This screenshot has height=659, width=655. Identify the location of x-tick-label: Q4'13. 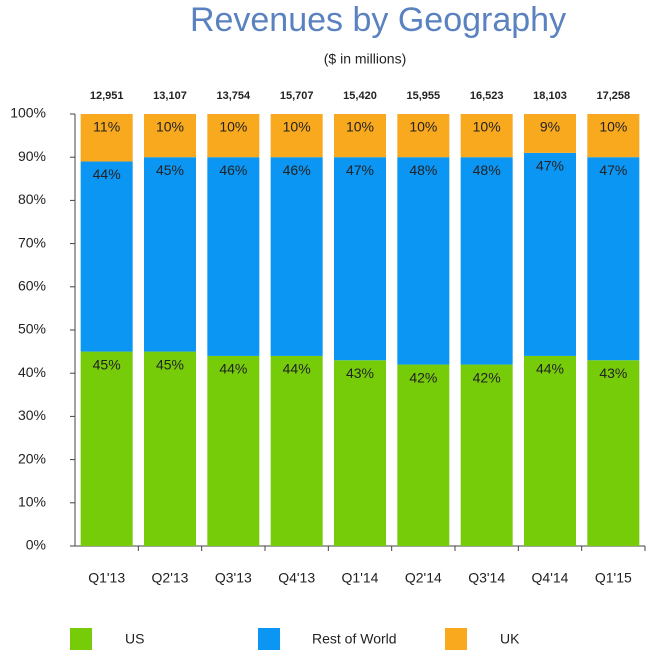
(296, 578).